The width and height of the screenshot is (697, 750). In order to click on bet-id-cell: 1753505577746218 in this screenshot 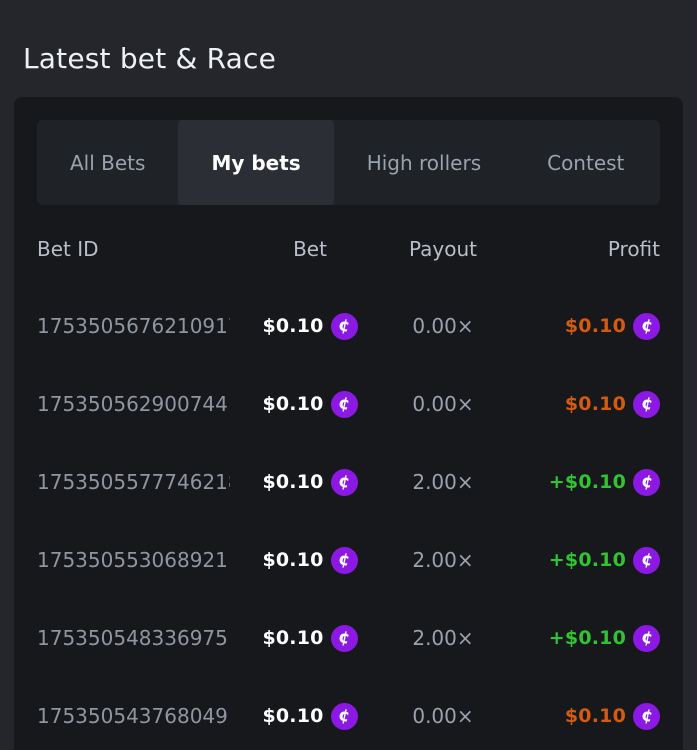, I will do `click(133, 482)`.